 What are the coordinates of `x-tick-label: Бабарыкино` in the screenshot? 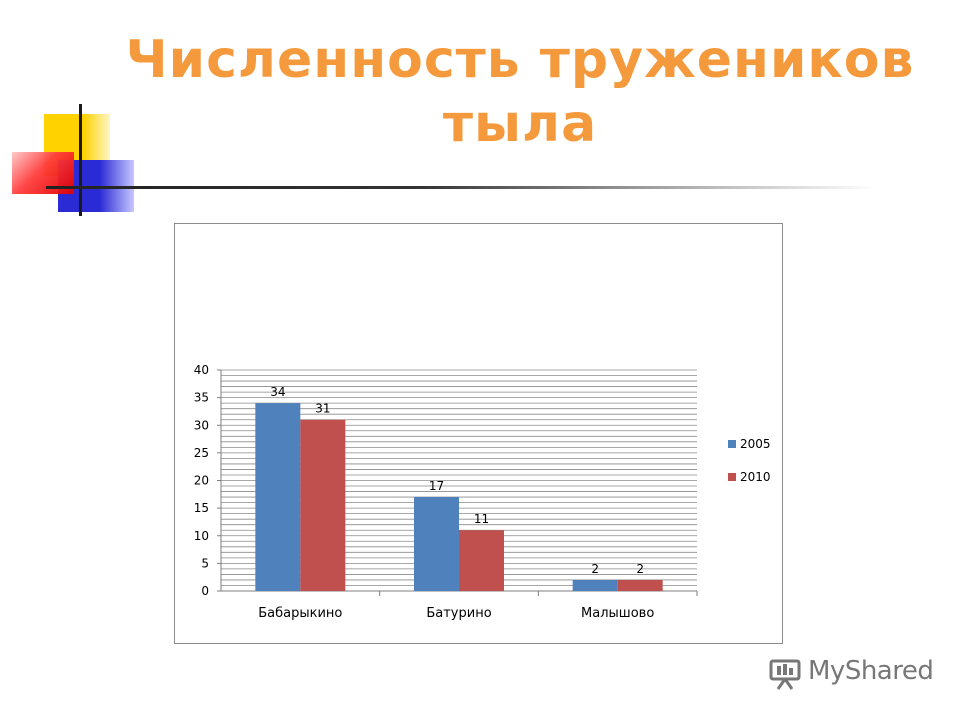 It's located at (300, 613).